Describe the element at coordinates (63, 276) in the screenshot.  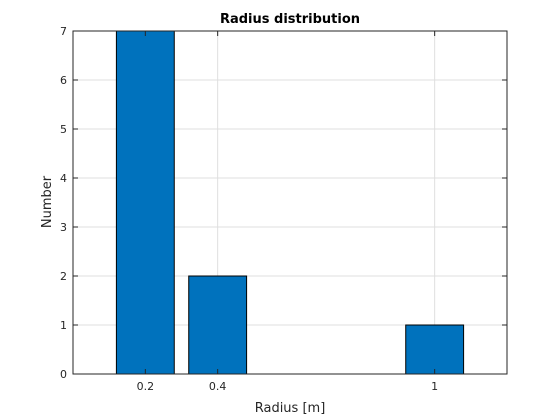
I see `y-tick-label: 2` at that location.